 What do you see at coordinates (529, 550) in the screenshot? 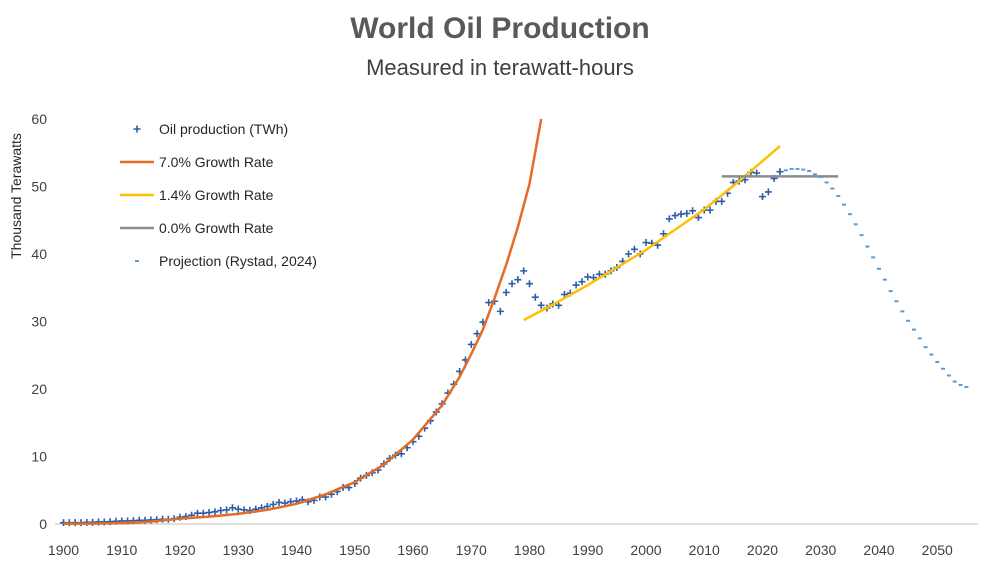
I see `x-tick-label: 1980` at bounding box center [529, 550].